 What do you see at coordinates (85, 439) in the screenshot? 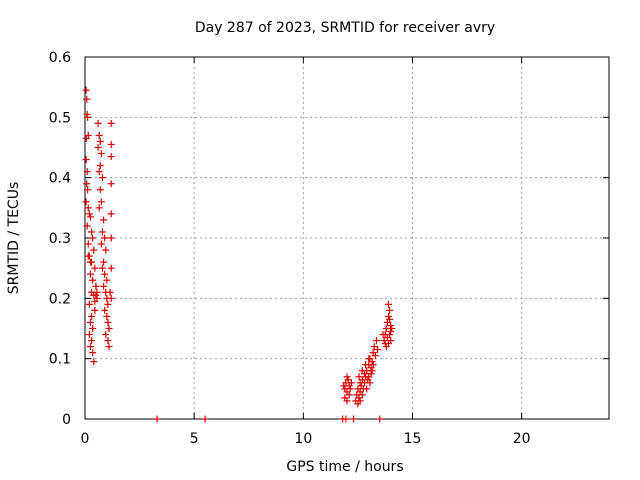
I see `x-tick-label: 0` at bounding box center [85, 439].